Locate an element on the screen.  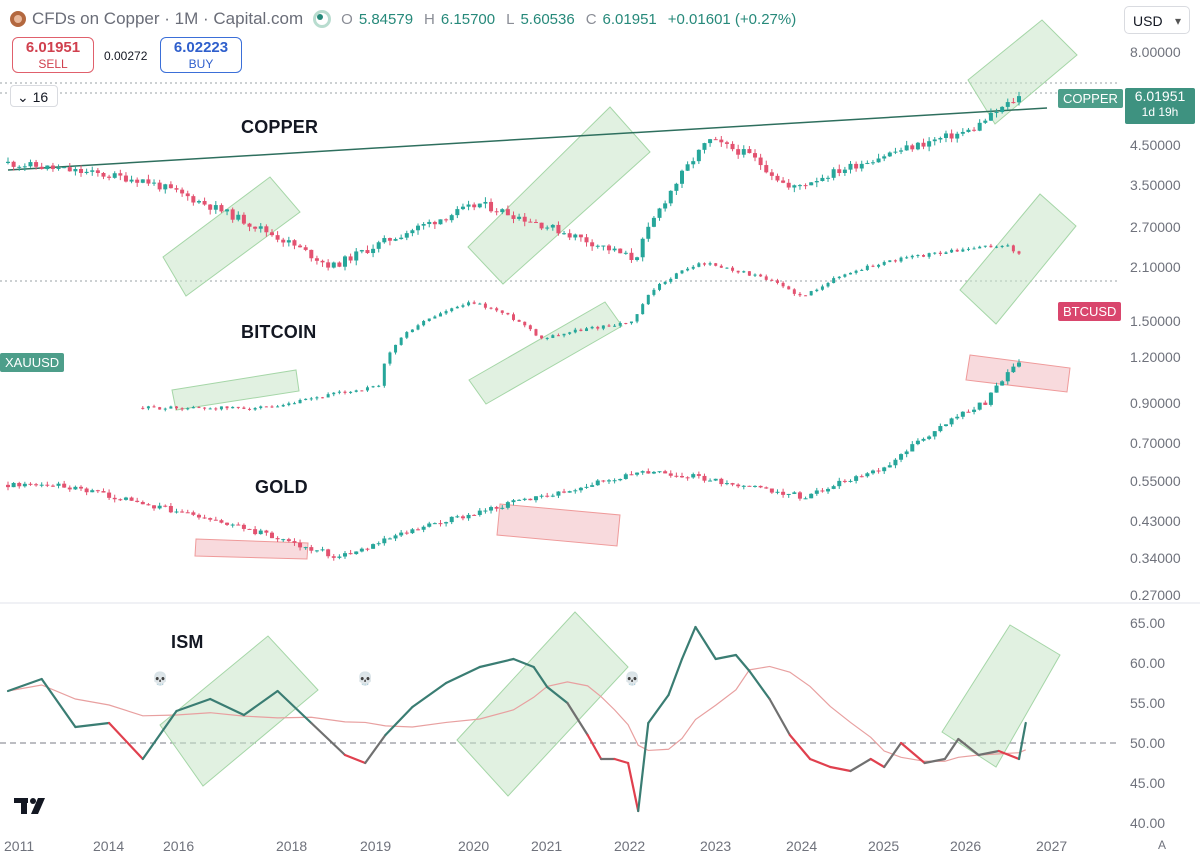
price-tick-label: 2.10000 is located at coordinates (1155, 267).